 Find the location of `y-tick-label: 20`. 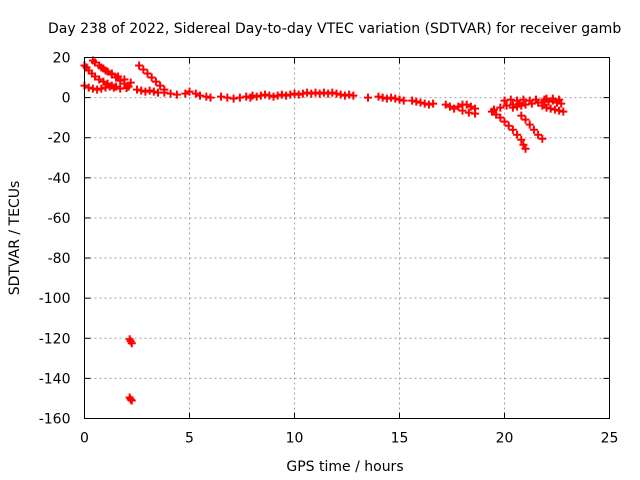

y-tick-label: 20 is located at coordinates (62, 59).